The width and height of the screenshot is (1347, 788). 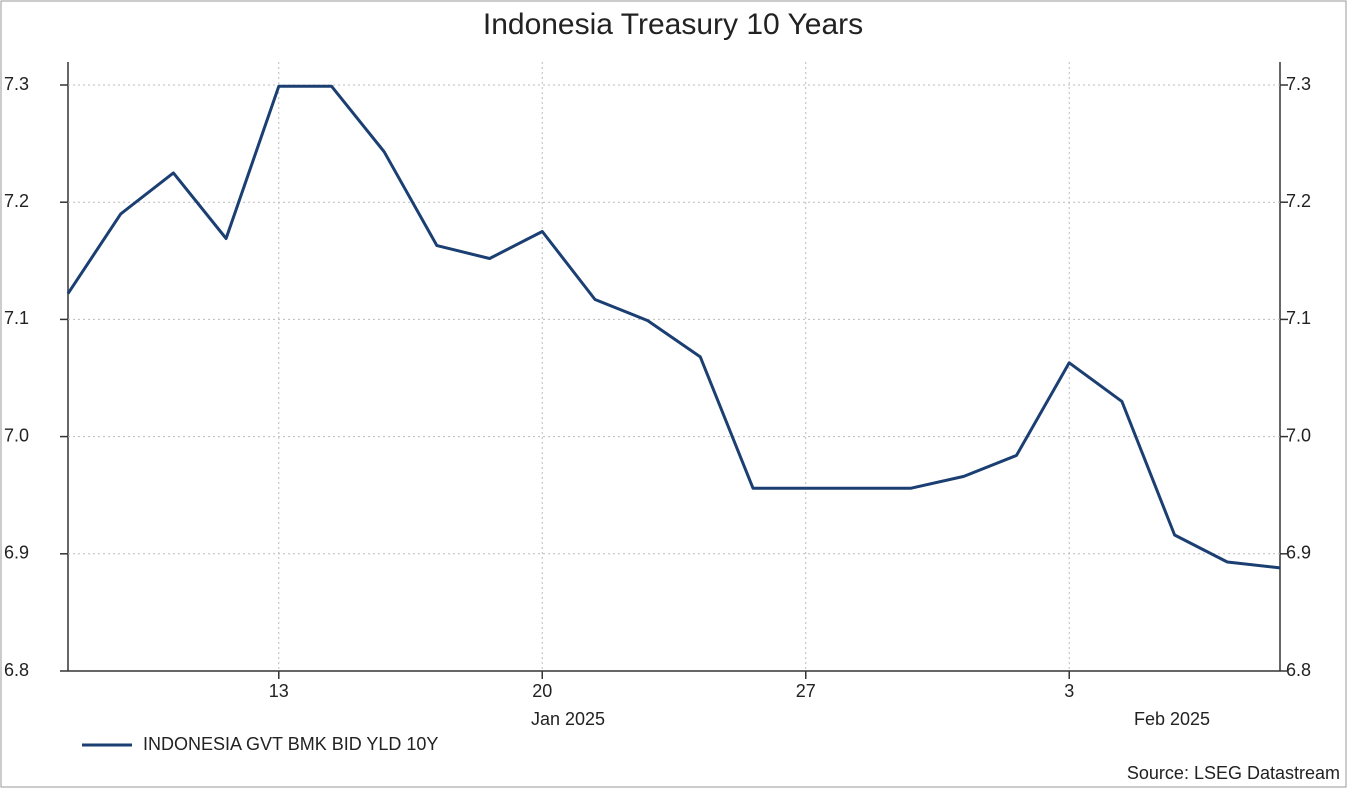 What do you see at coordinates (542, 691) in the screenshot?
I see `x-tick-label: 20` at bounding box center [542, 691].